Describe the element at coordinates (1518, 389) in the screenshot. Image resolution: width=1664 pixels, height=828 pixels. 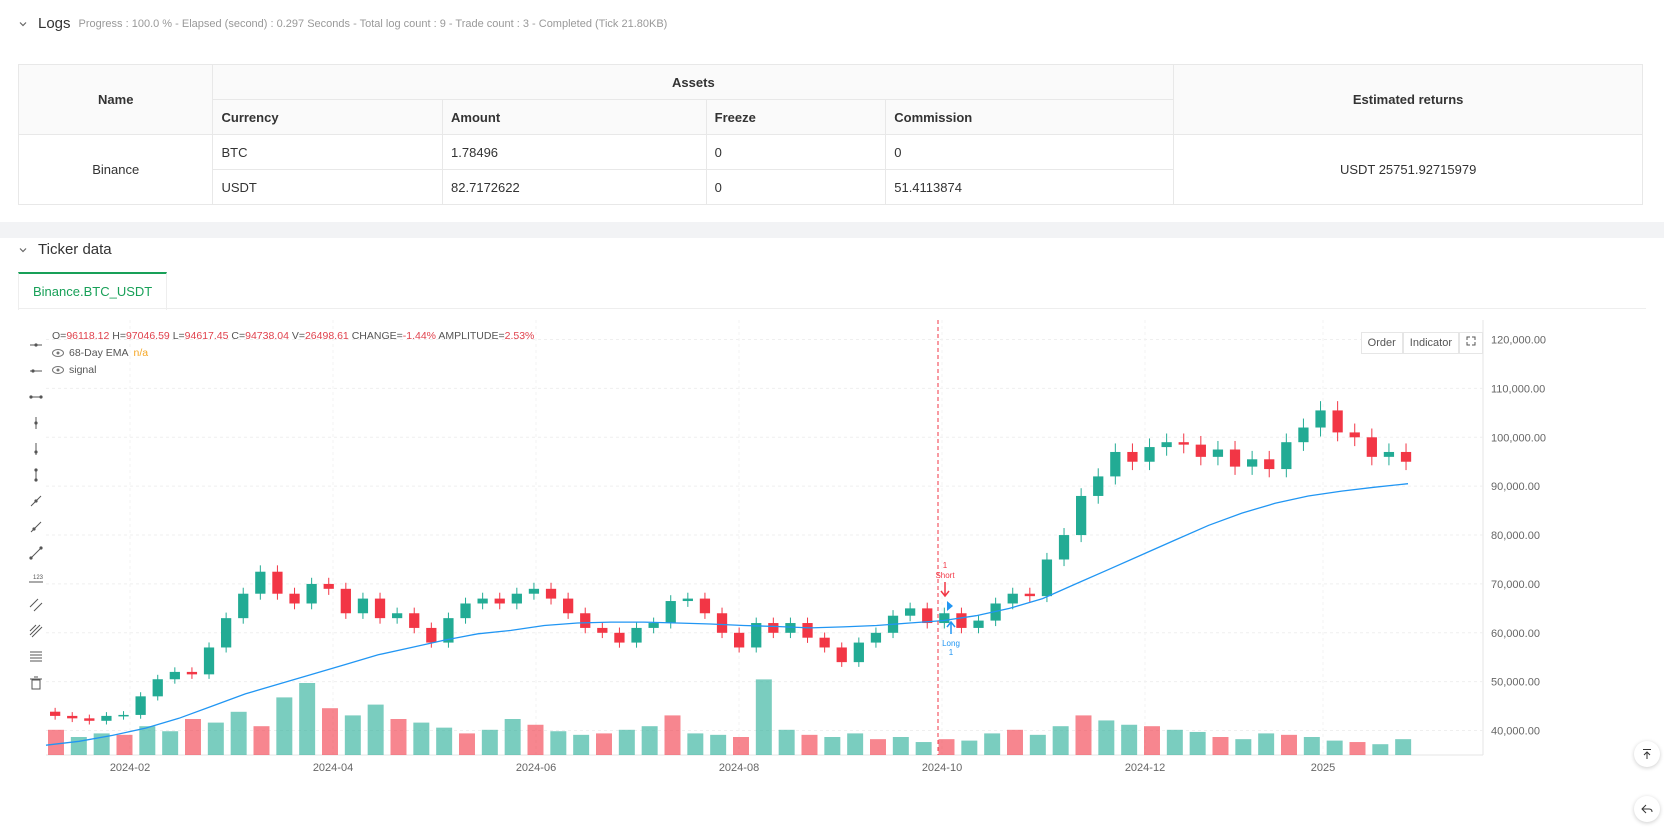
I see `y-tick-label: 110,000.00` at that location.